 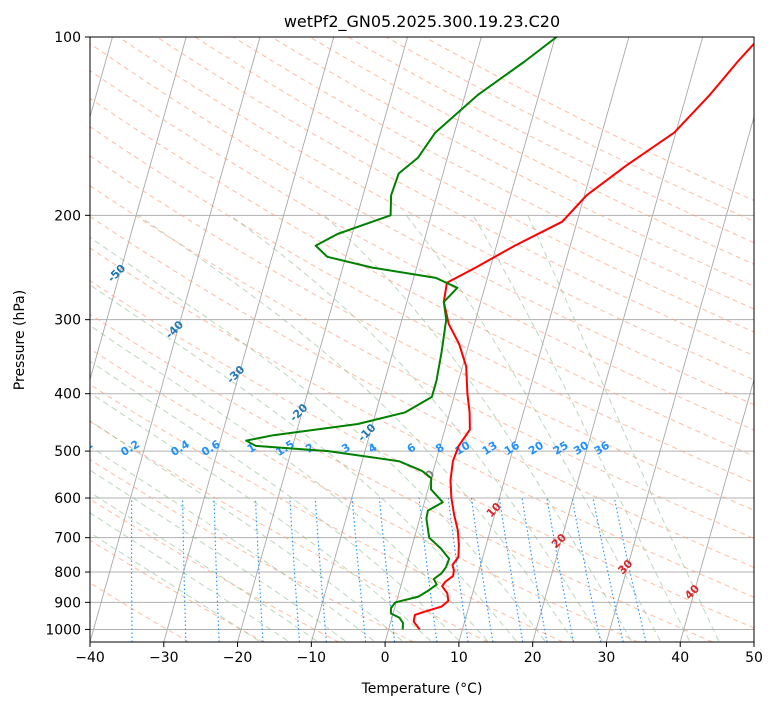 What do you see at coordinates (559, 541) in the screenshot?
I see `dry-adiabat-label: 20` at bounding box center [559, 541].